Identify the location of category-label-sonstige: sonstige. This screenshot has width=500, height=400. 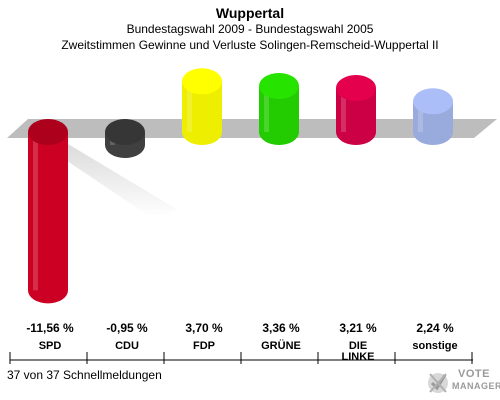
(434, 346).